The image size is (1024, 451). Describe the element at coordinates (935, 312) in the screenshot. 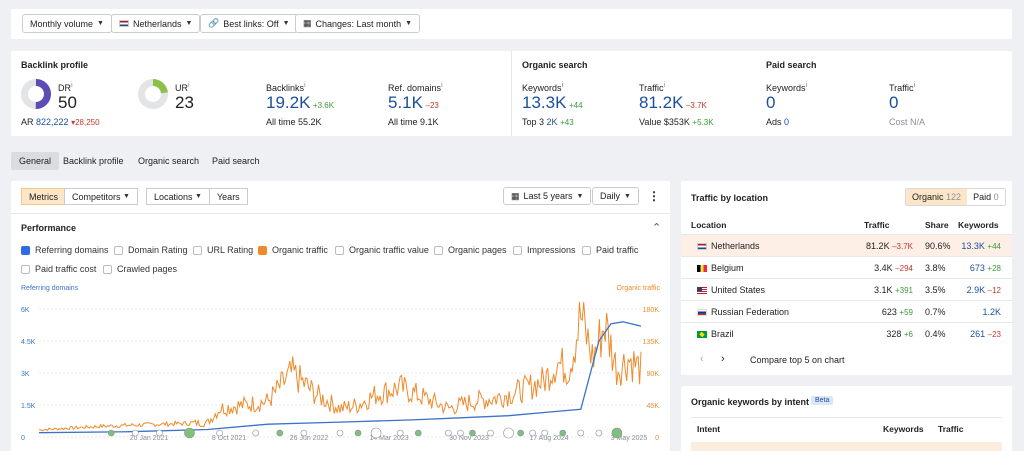

I see `row-share: 0.7%` at that location.